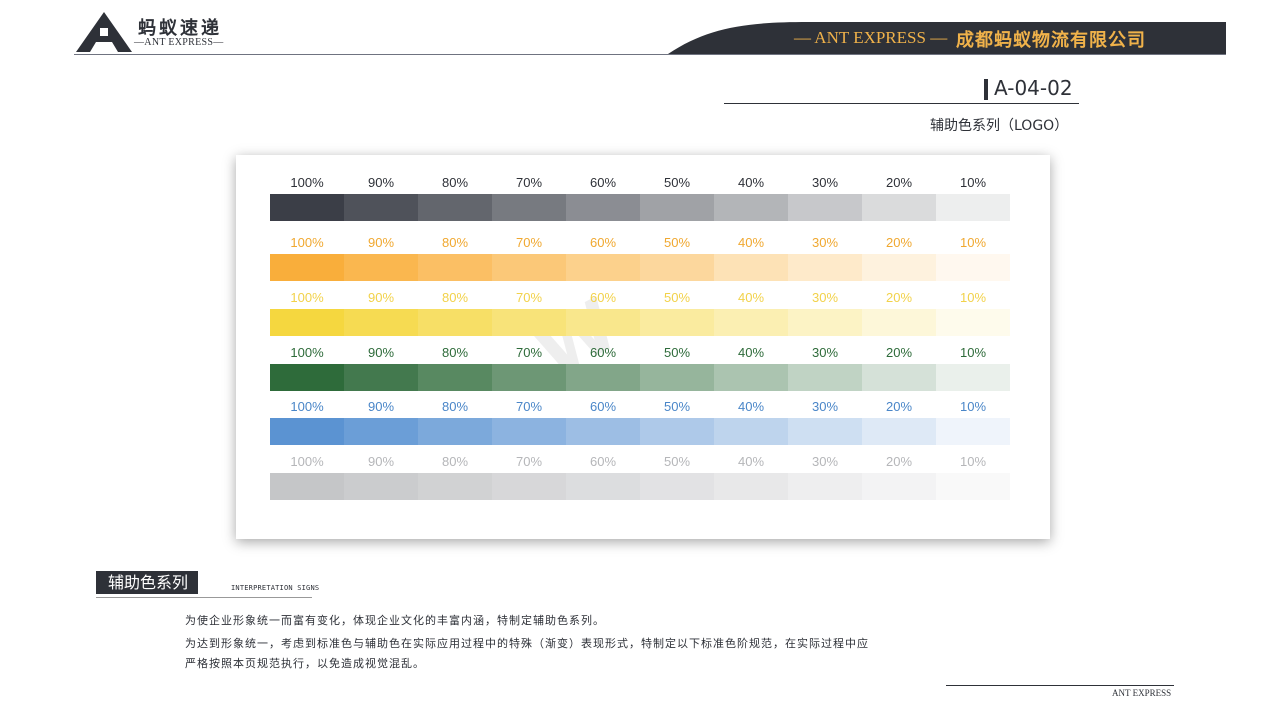 The height and width of the screenshot is (717, 1280). I want to click on header-divider, so click(650, 54).